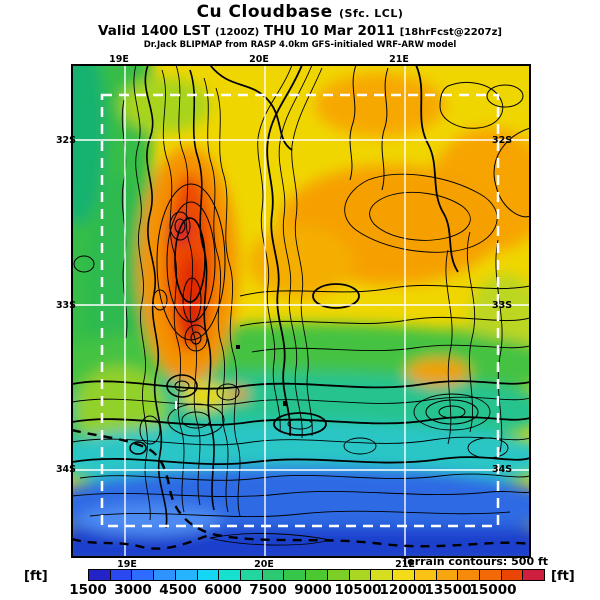 Image resolution: width=600 pixels, height=600 pixels. Describe the element at coordinates (133, 590) in the screenshot. I see `legend-tick: 3000` at that location.